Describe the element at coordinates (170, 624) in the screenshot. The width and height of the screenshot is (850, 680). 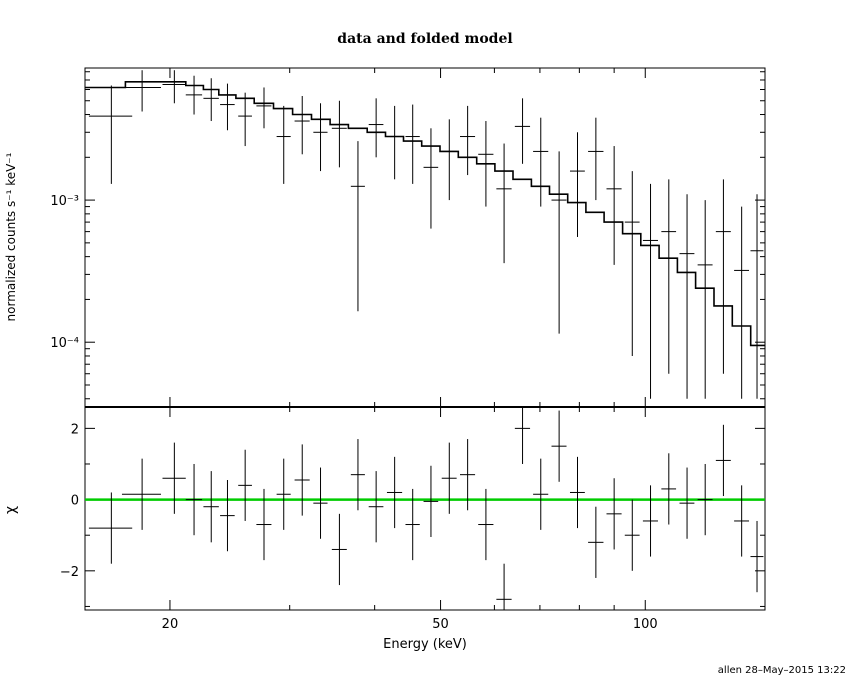
I see `x-tick-label: 20` at that location.